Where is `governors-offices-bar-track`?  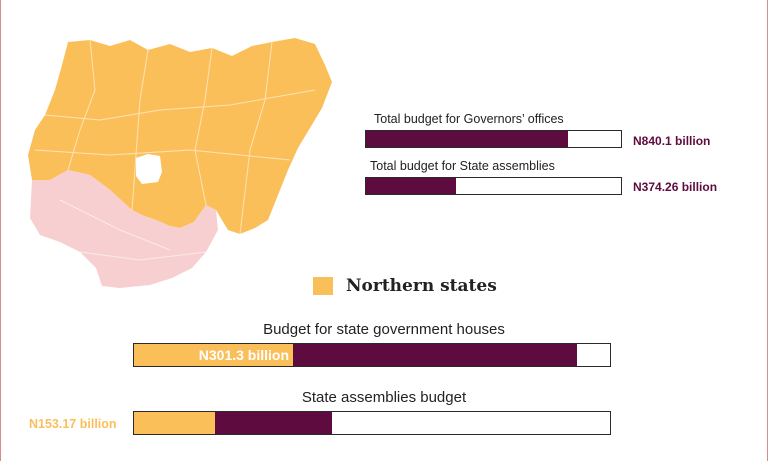
governors-offices-bar-track is located at coordinates (493, 139).